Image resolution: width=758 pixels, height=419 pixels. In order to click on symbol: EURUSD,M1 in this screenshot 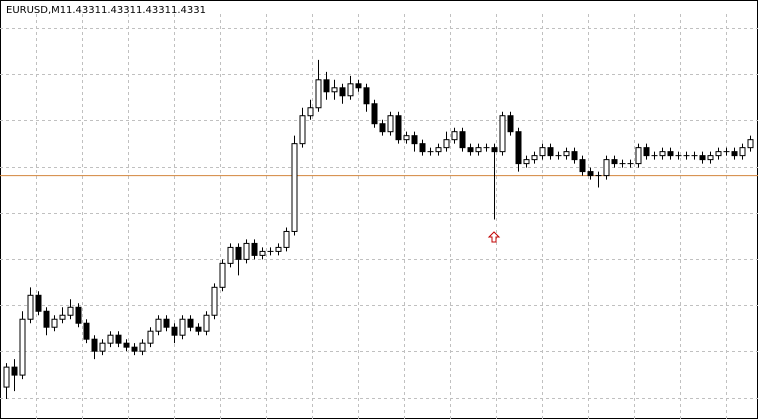, I will do `click(36, 10)`.